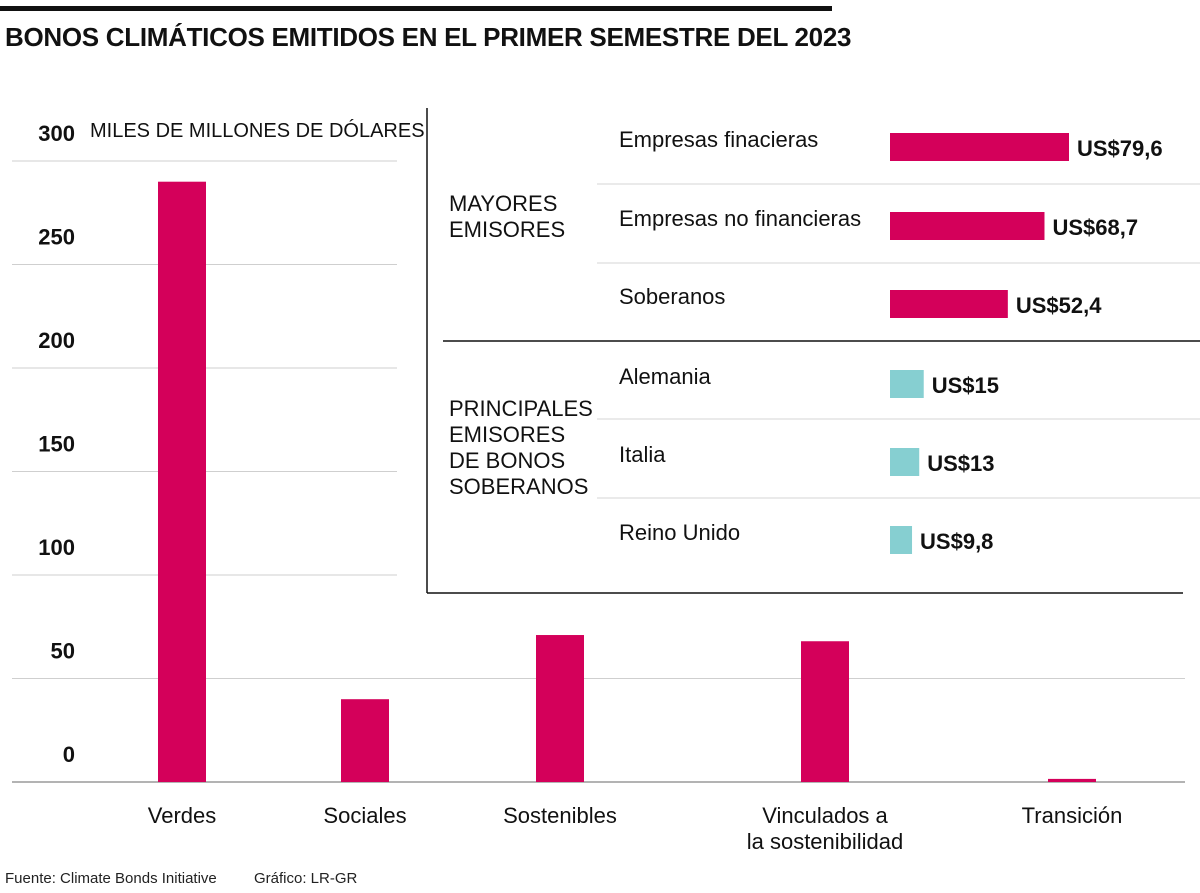 This screenshot has width=1200, height=893. I want to click on inset-value-label: US$15, so click(965, 385).